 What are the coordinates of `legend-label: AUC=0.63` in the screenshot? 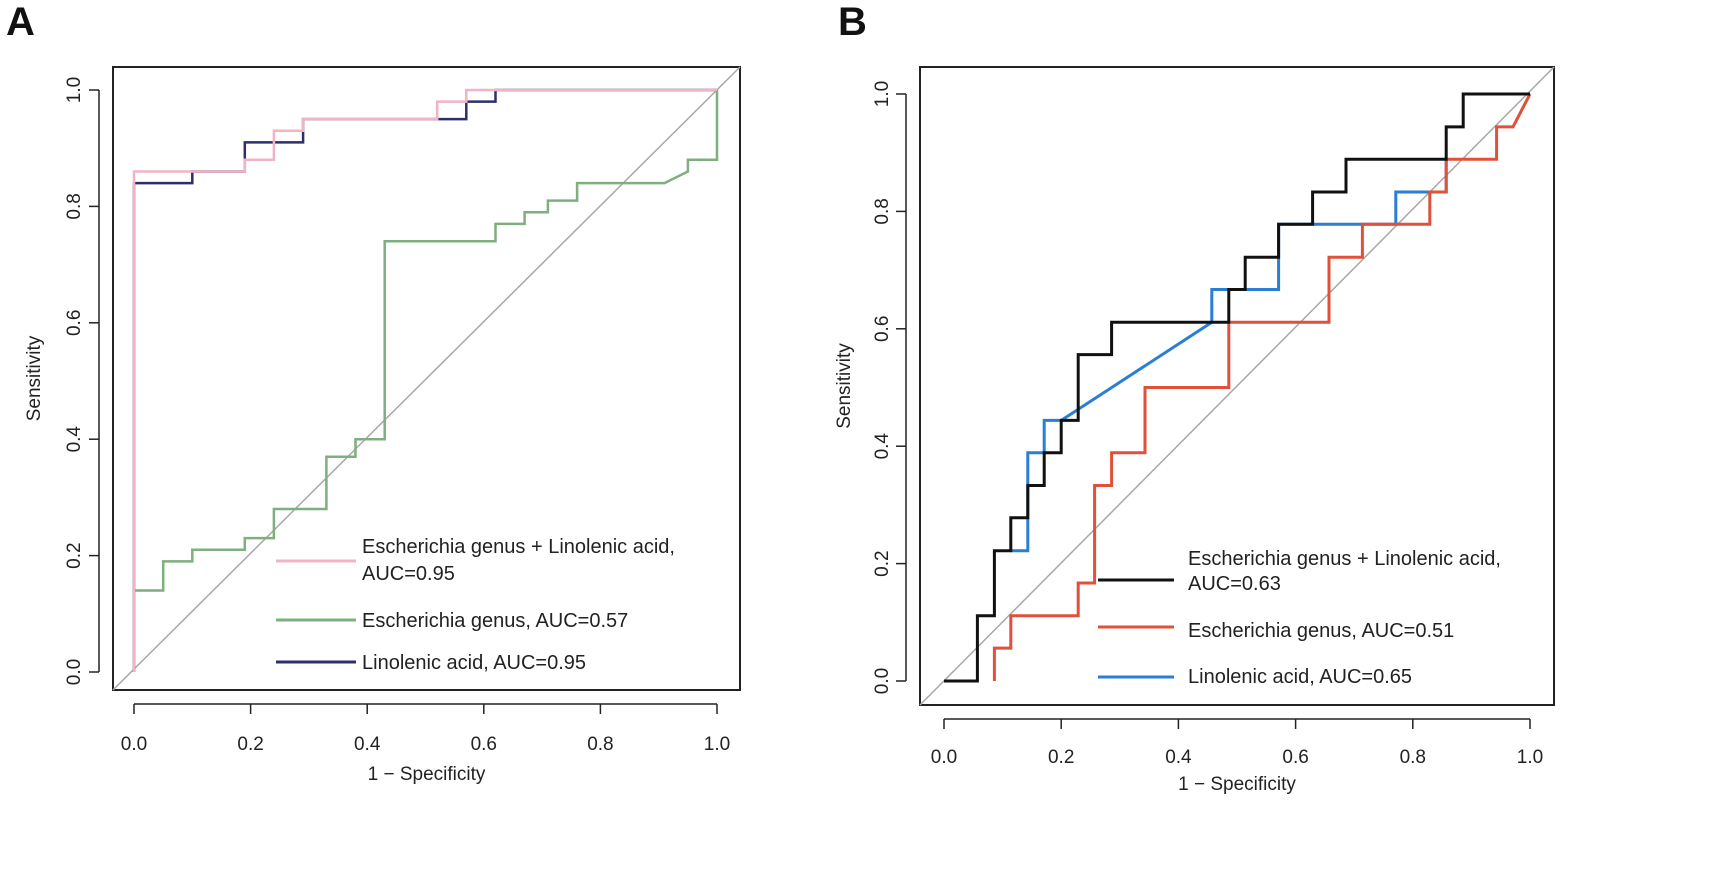 It's located at (1234, 584).